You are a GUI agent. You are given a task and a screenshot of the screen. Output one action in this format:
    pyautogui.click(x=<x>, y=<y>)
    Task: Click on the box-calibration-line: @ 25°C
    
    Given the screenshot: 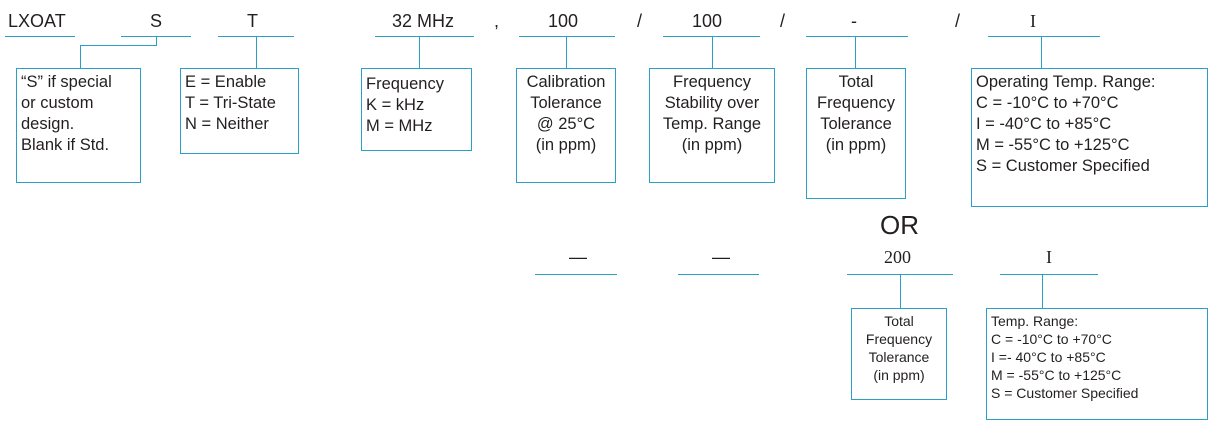 What is the action you would take?
    pyautogui.click(x=566, y=124)
    